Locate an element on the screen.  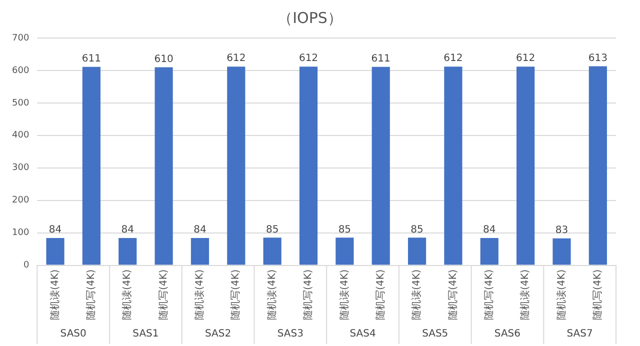
text: SAS6 is located at coordinates (507, 334).